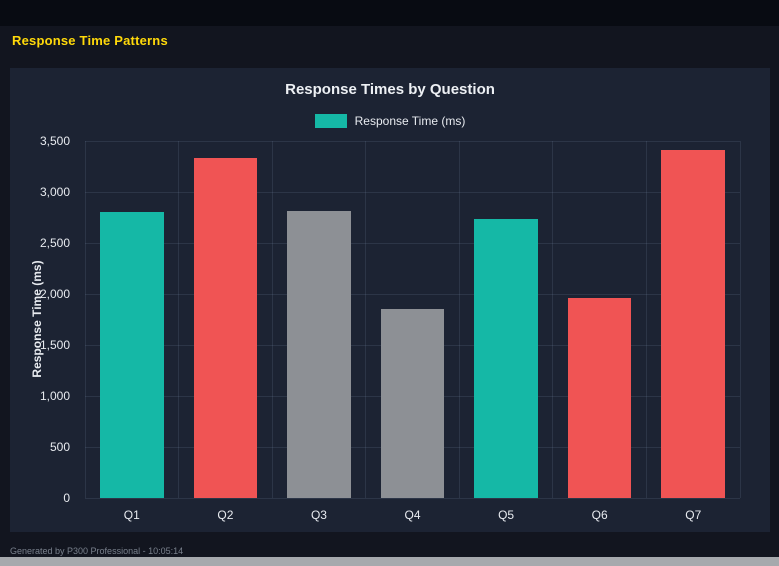  I want to click on x-tick-label: Q4, so click(412, 515).